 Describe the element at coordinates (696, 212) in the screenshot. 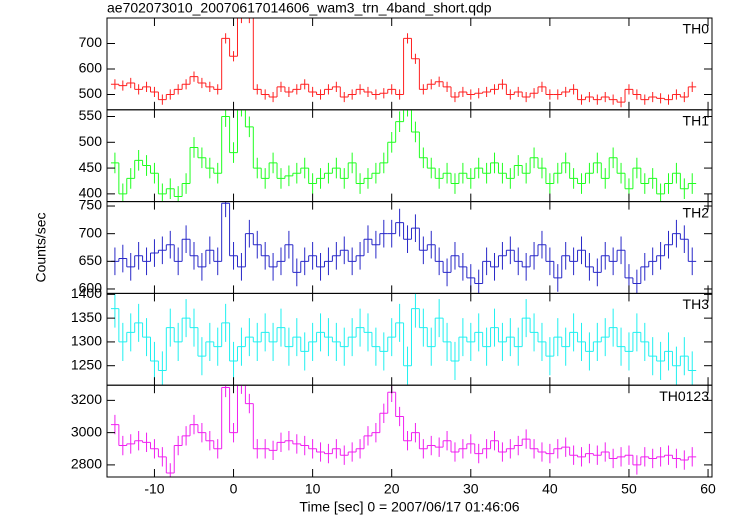

I see `panel-label: TH2` at that location.